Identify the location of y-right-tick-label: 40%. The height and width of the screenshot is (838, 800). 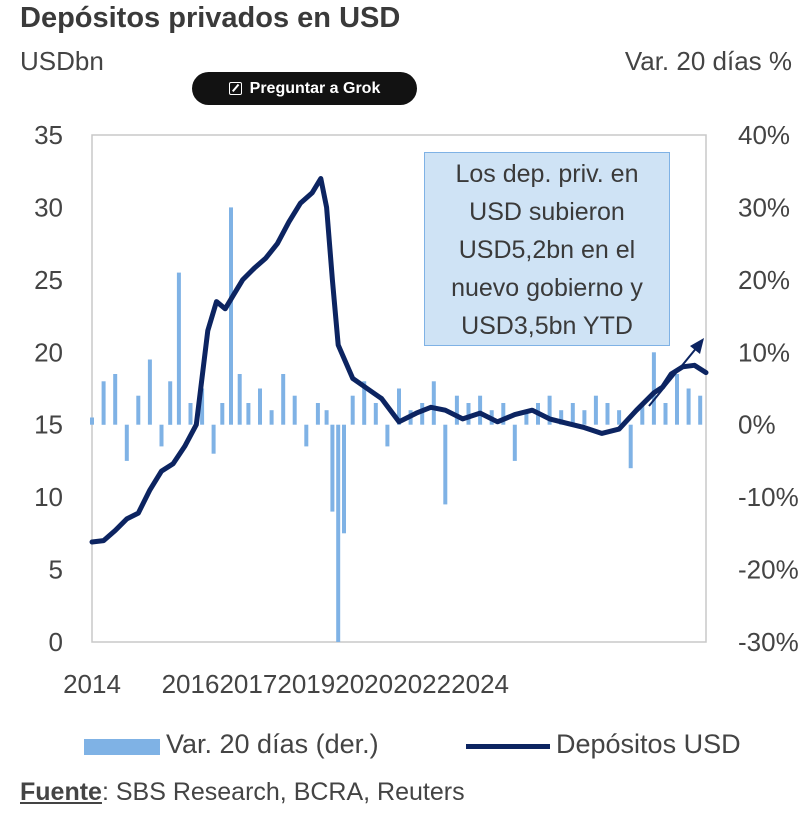
(764, 135).